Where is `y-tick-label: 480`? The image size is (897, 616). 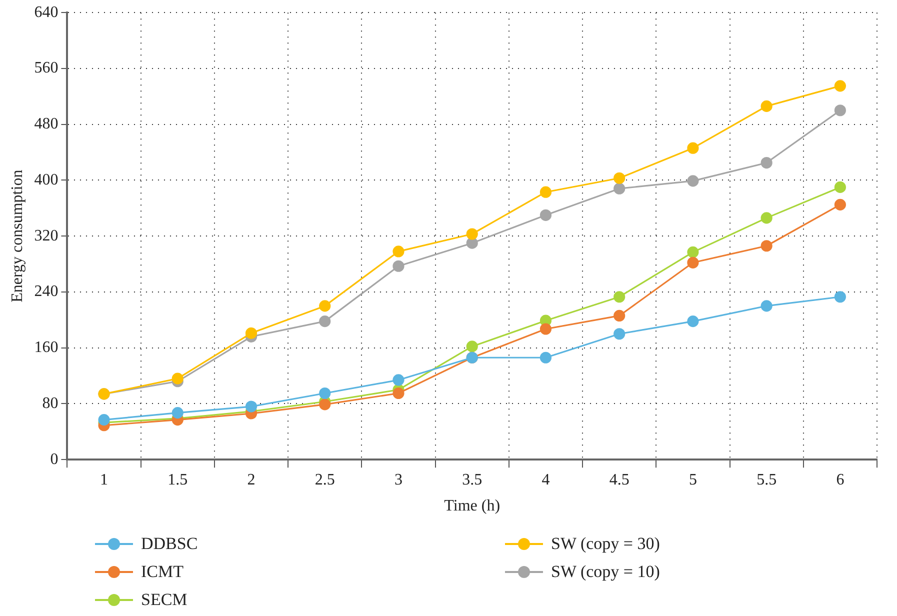
y-tick-label: 480 is located at coordinates (46, 124).